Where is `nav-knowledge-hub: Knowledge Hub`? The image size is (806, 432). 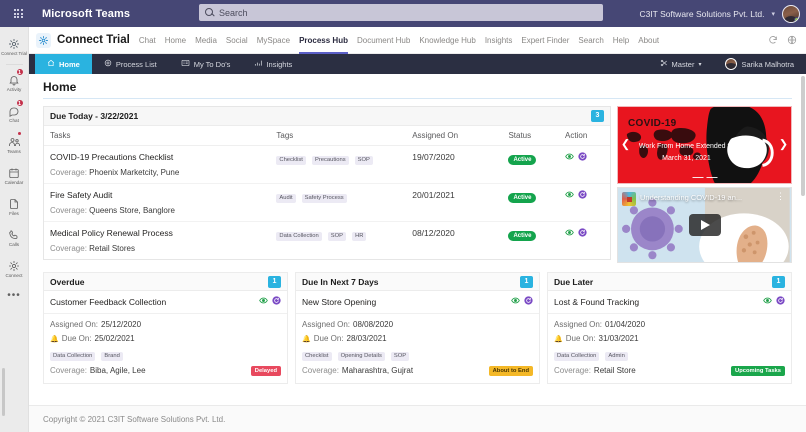
nav-knowledge-hub: Knowledge Hub is located at coordinates (447, 40).